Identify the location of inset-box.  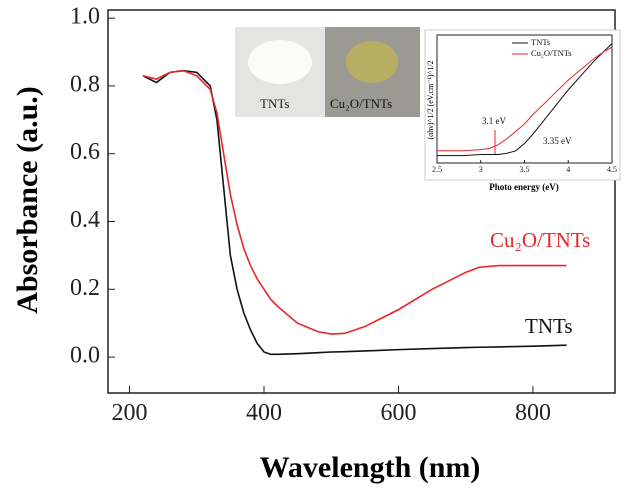
(522, 105).